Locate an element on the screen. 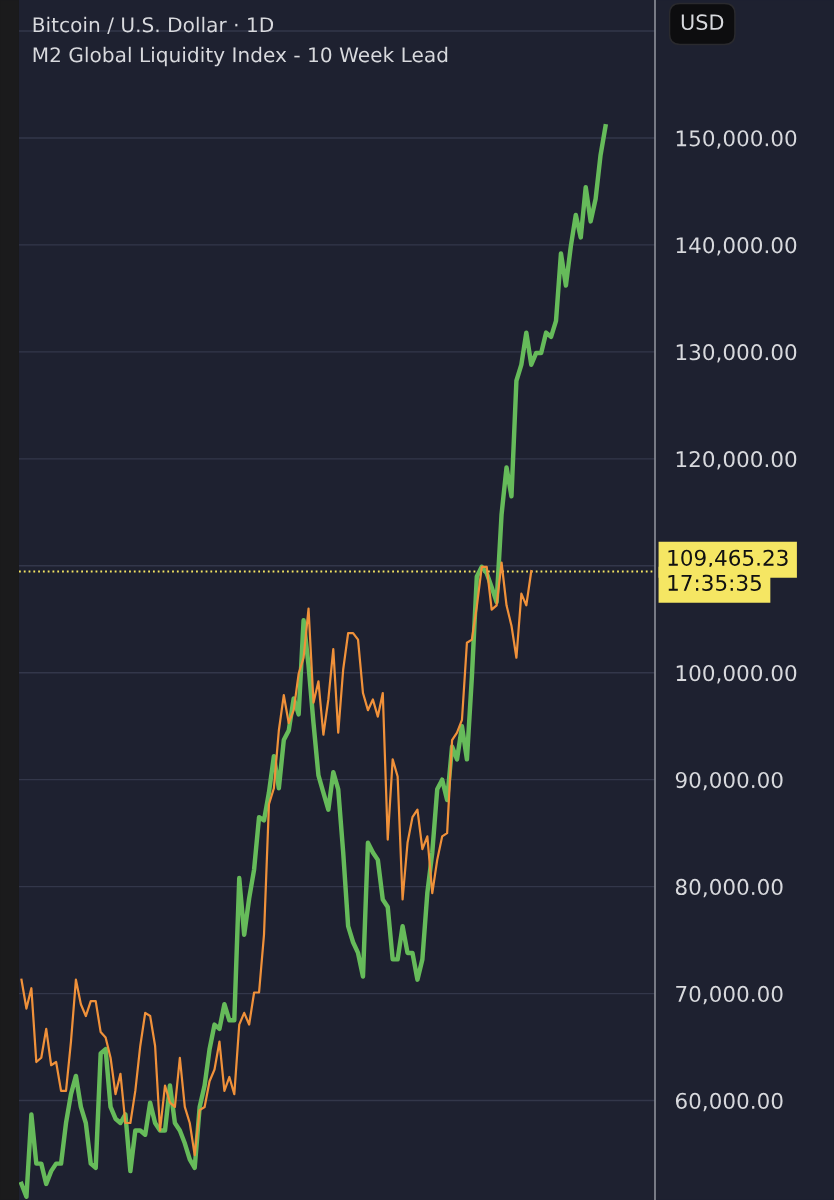 Image resolution: width=834 pixels, height=1200 pixels. text: 17:35:35 is located at coordinates (714, 582).